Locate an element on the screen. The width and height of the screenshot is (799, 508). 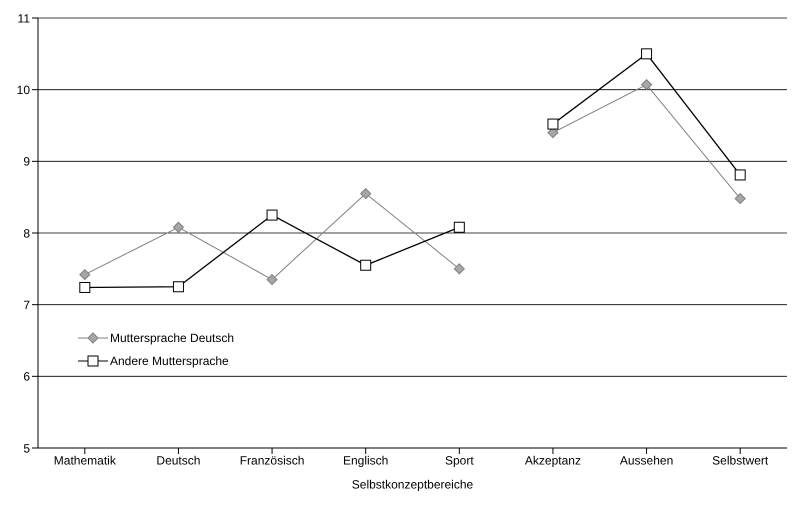
y-tick-label: 9 is located at coordinates (26, 161).